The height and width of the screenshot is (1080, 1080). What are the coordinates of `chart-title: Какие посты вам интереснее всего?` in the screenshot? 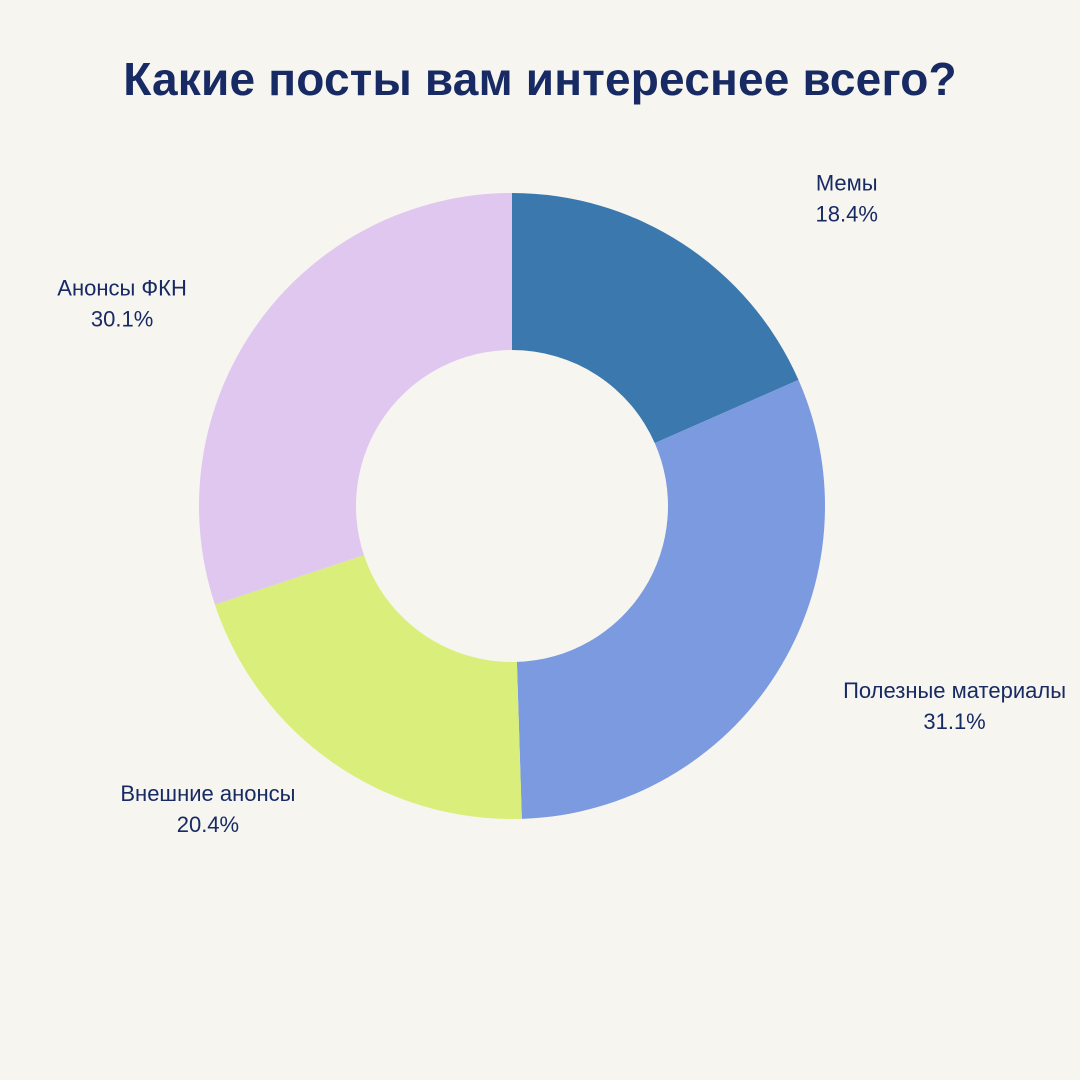 It's located at (540, 79).